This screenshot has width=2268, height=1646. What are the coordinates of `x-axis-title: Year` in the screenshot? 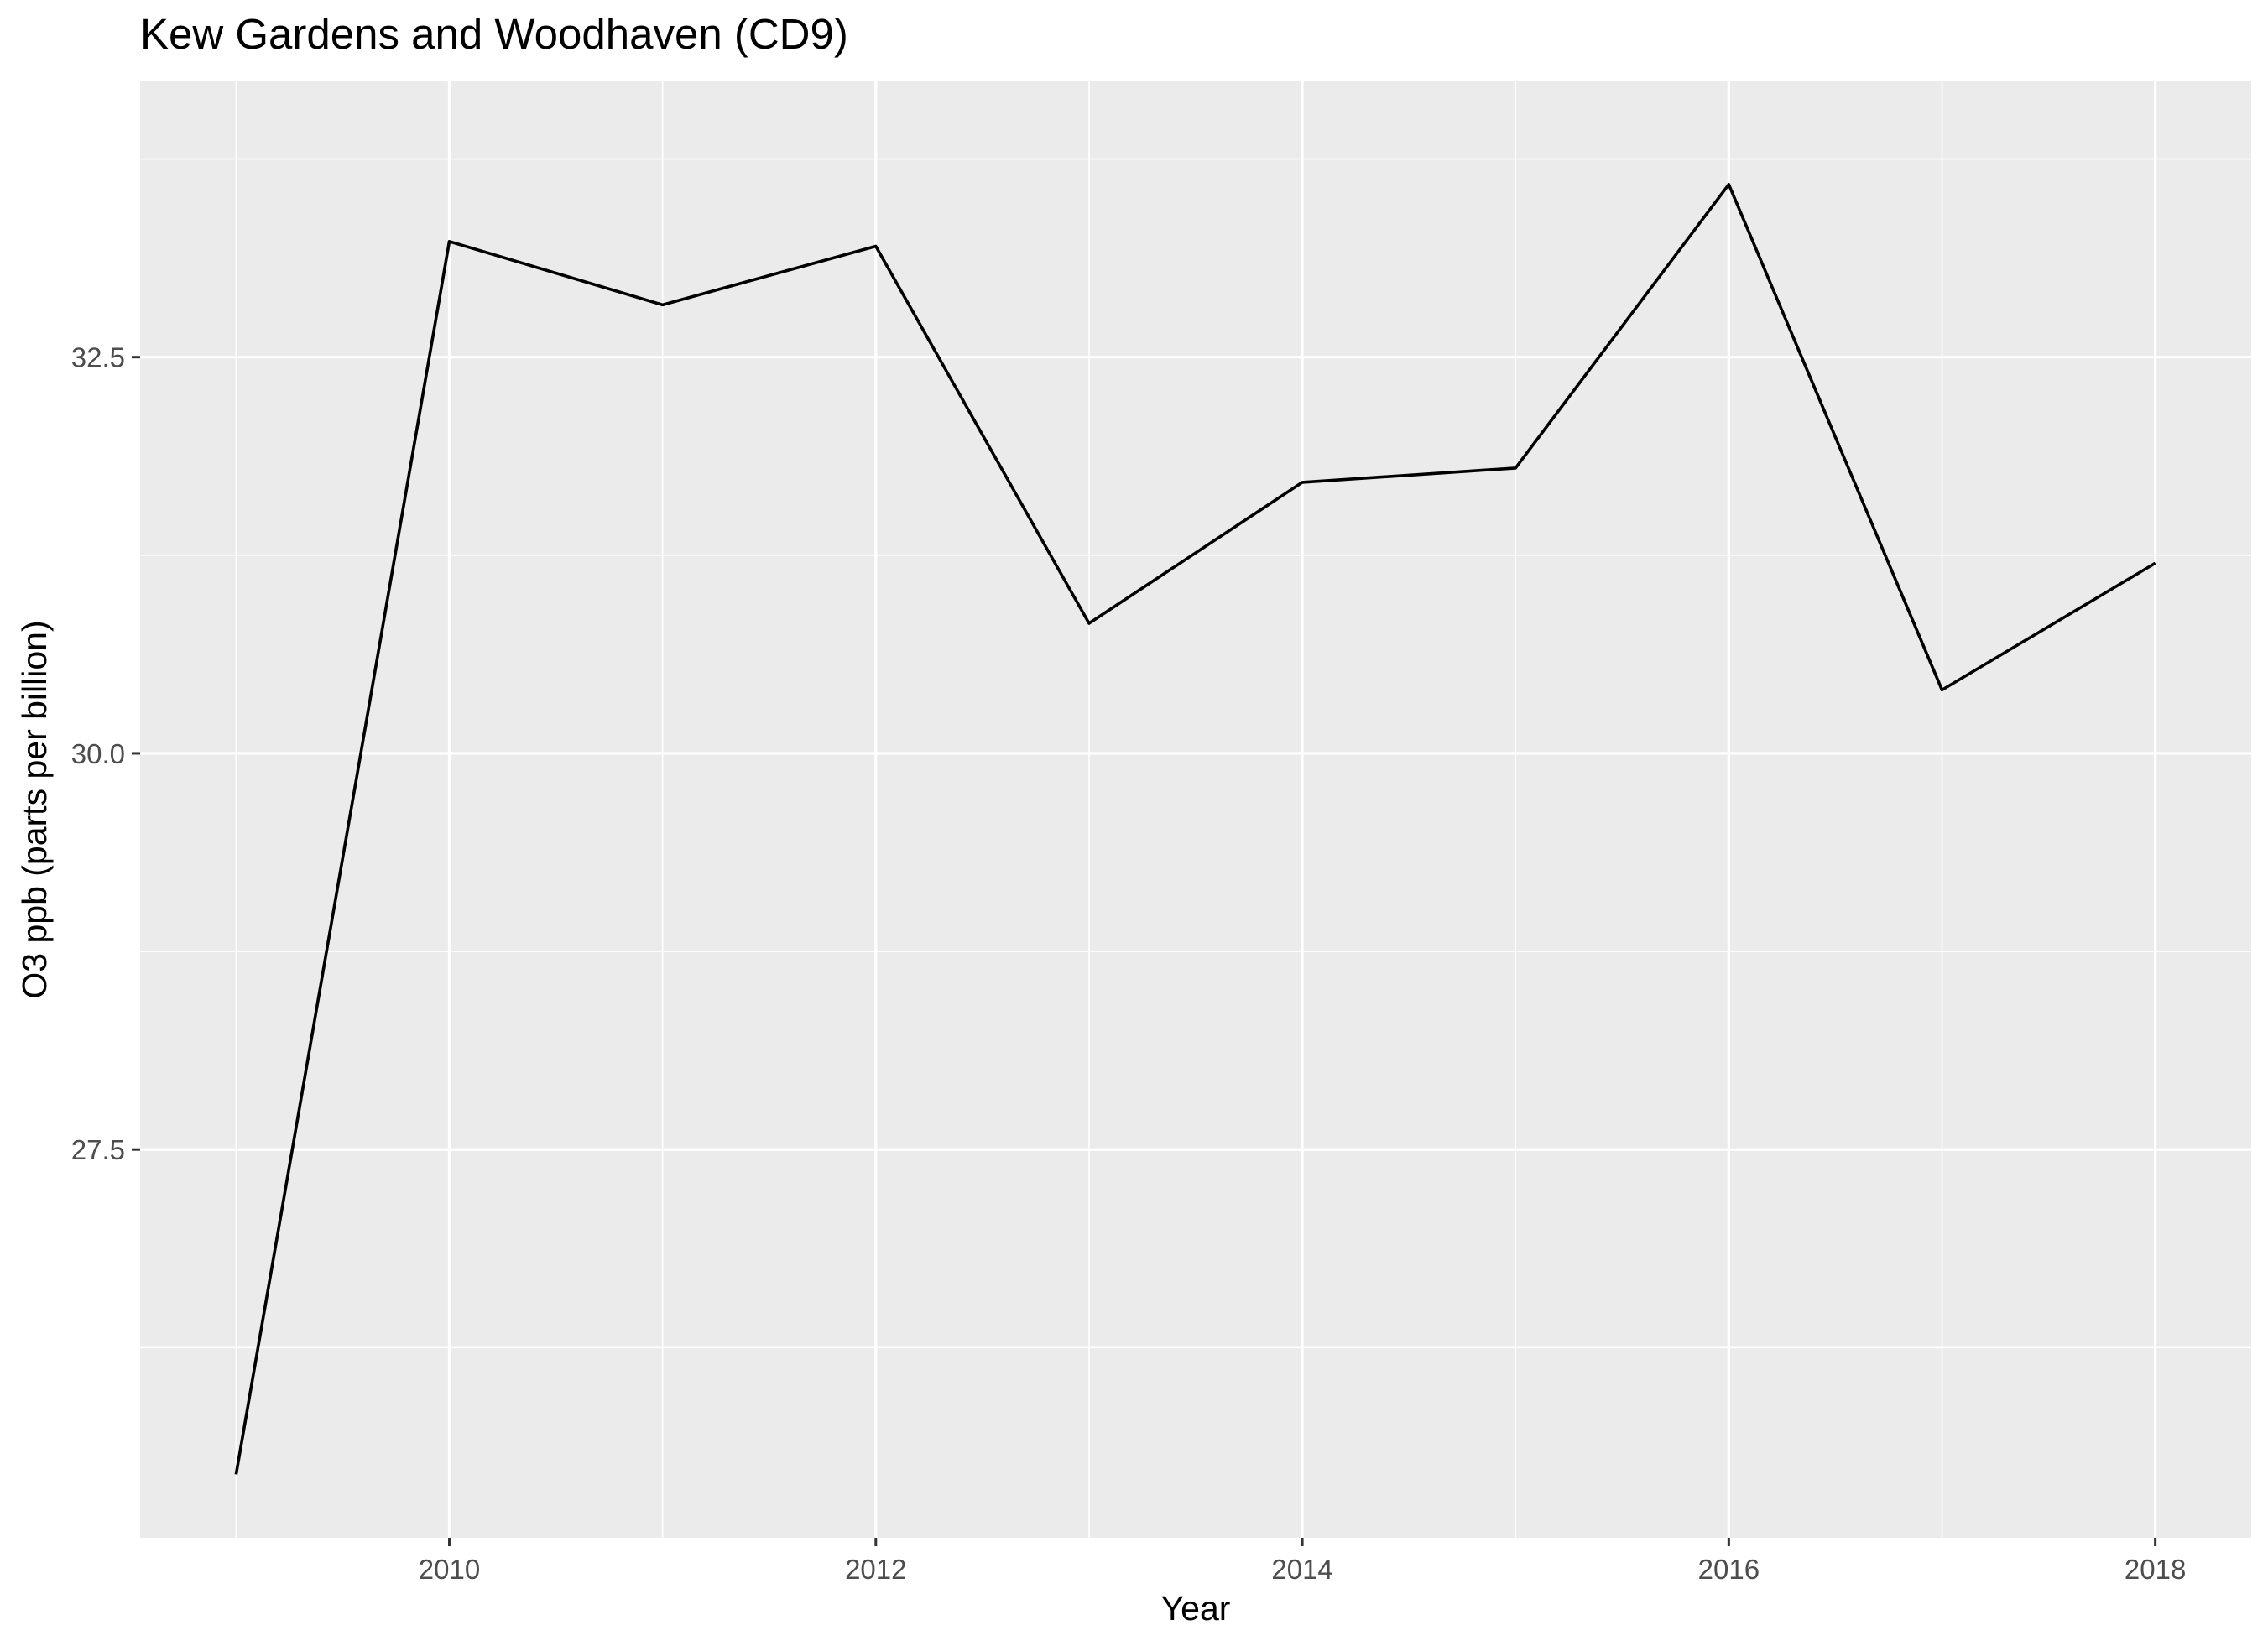 It's located at (1196, 1609).